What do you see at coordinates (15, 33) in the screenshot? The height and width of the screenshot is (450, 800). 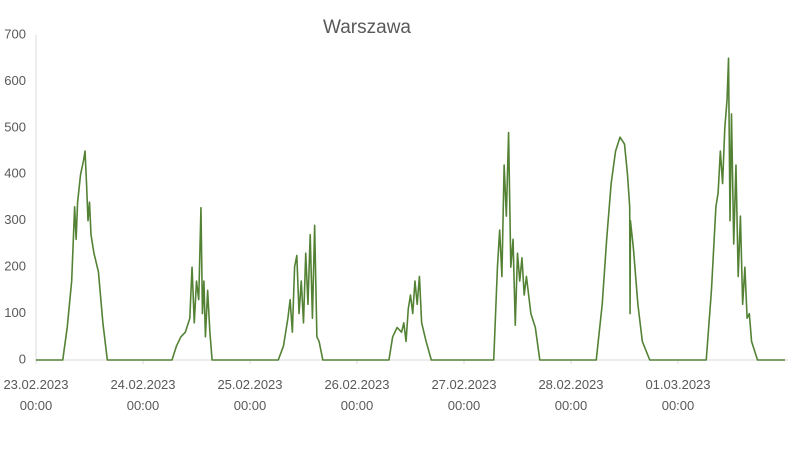 I see `y-tick-label: 700` at bounding box center [15, 33].